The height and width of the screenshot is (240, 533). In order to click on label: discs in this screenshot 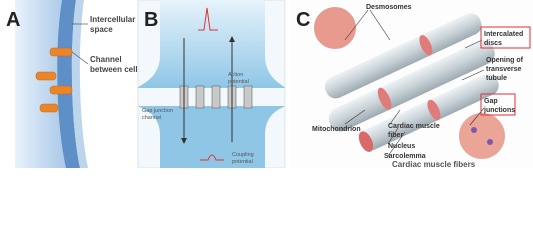, I will do `click(493, 43)`.